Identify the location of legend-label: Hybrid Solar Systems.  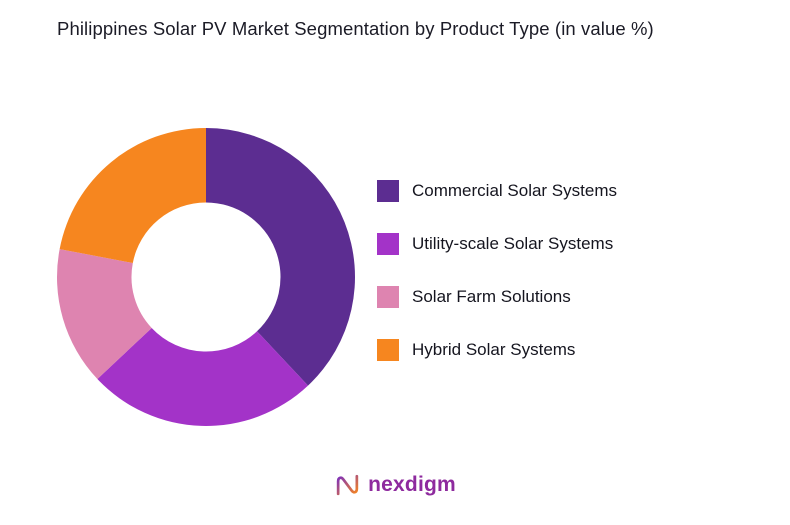
(494, 349).